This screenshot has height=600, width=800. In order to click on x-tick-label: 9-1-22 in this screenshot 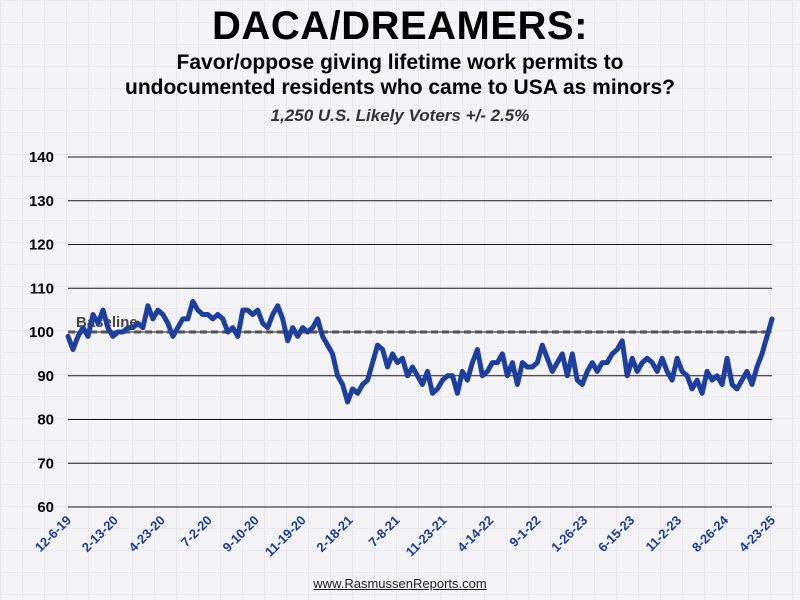, I will do `click(524, 531)`.